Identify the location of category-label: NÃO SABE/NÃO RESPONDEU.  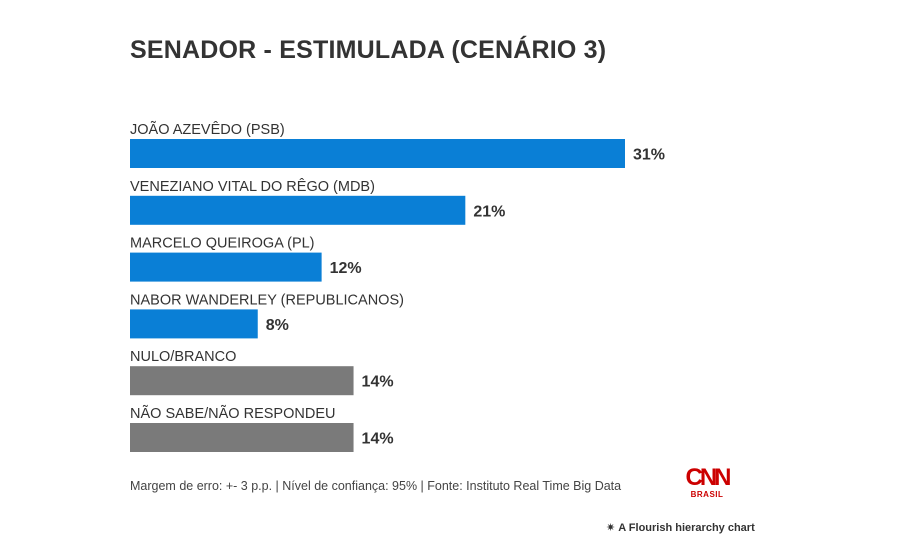
(232, 413).